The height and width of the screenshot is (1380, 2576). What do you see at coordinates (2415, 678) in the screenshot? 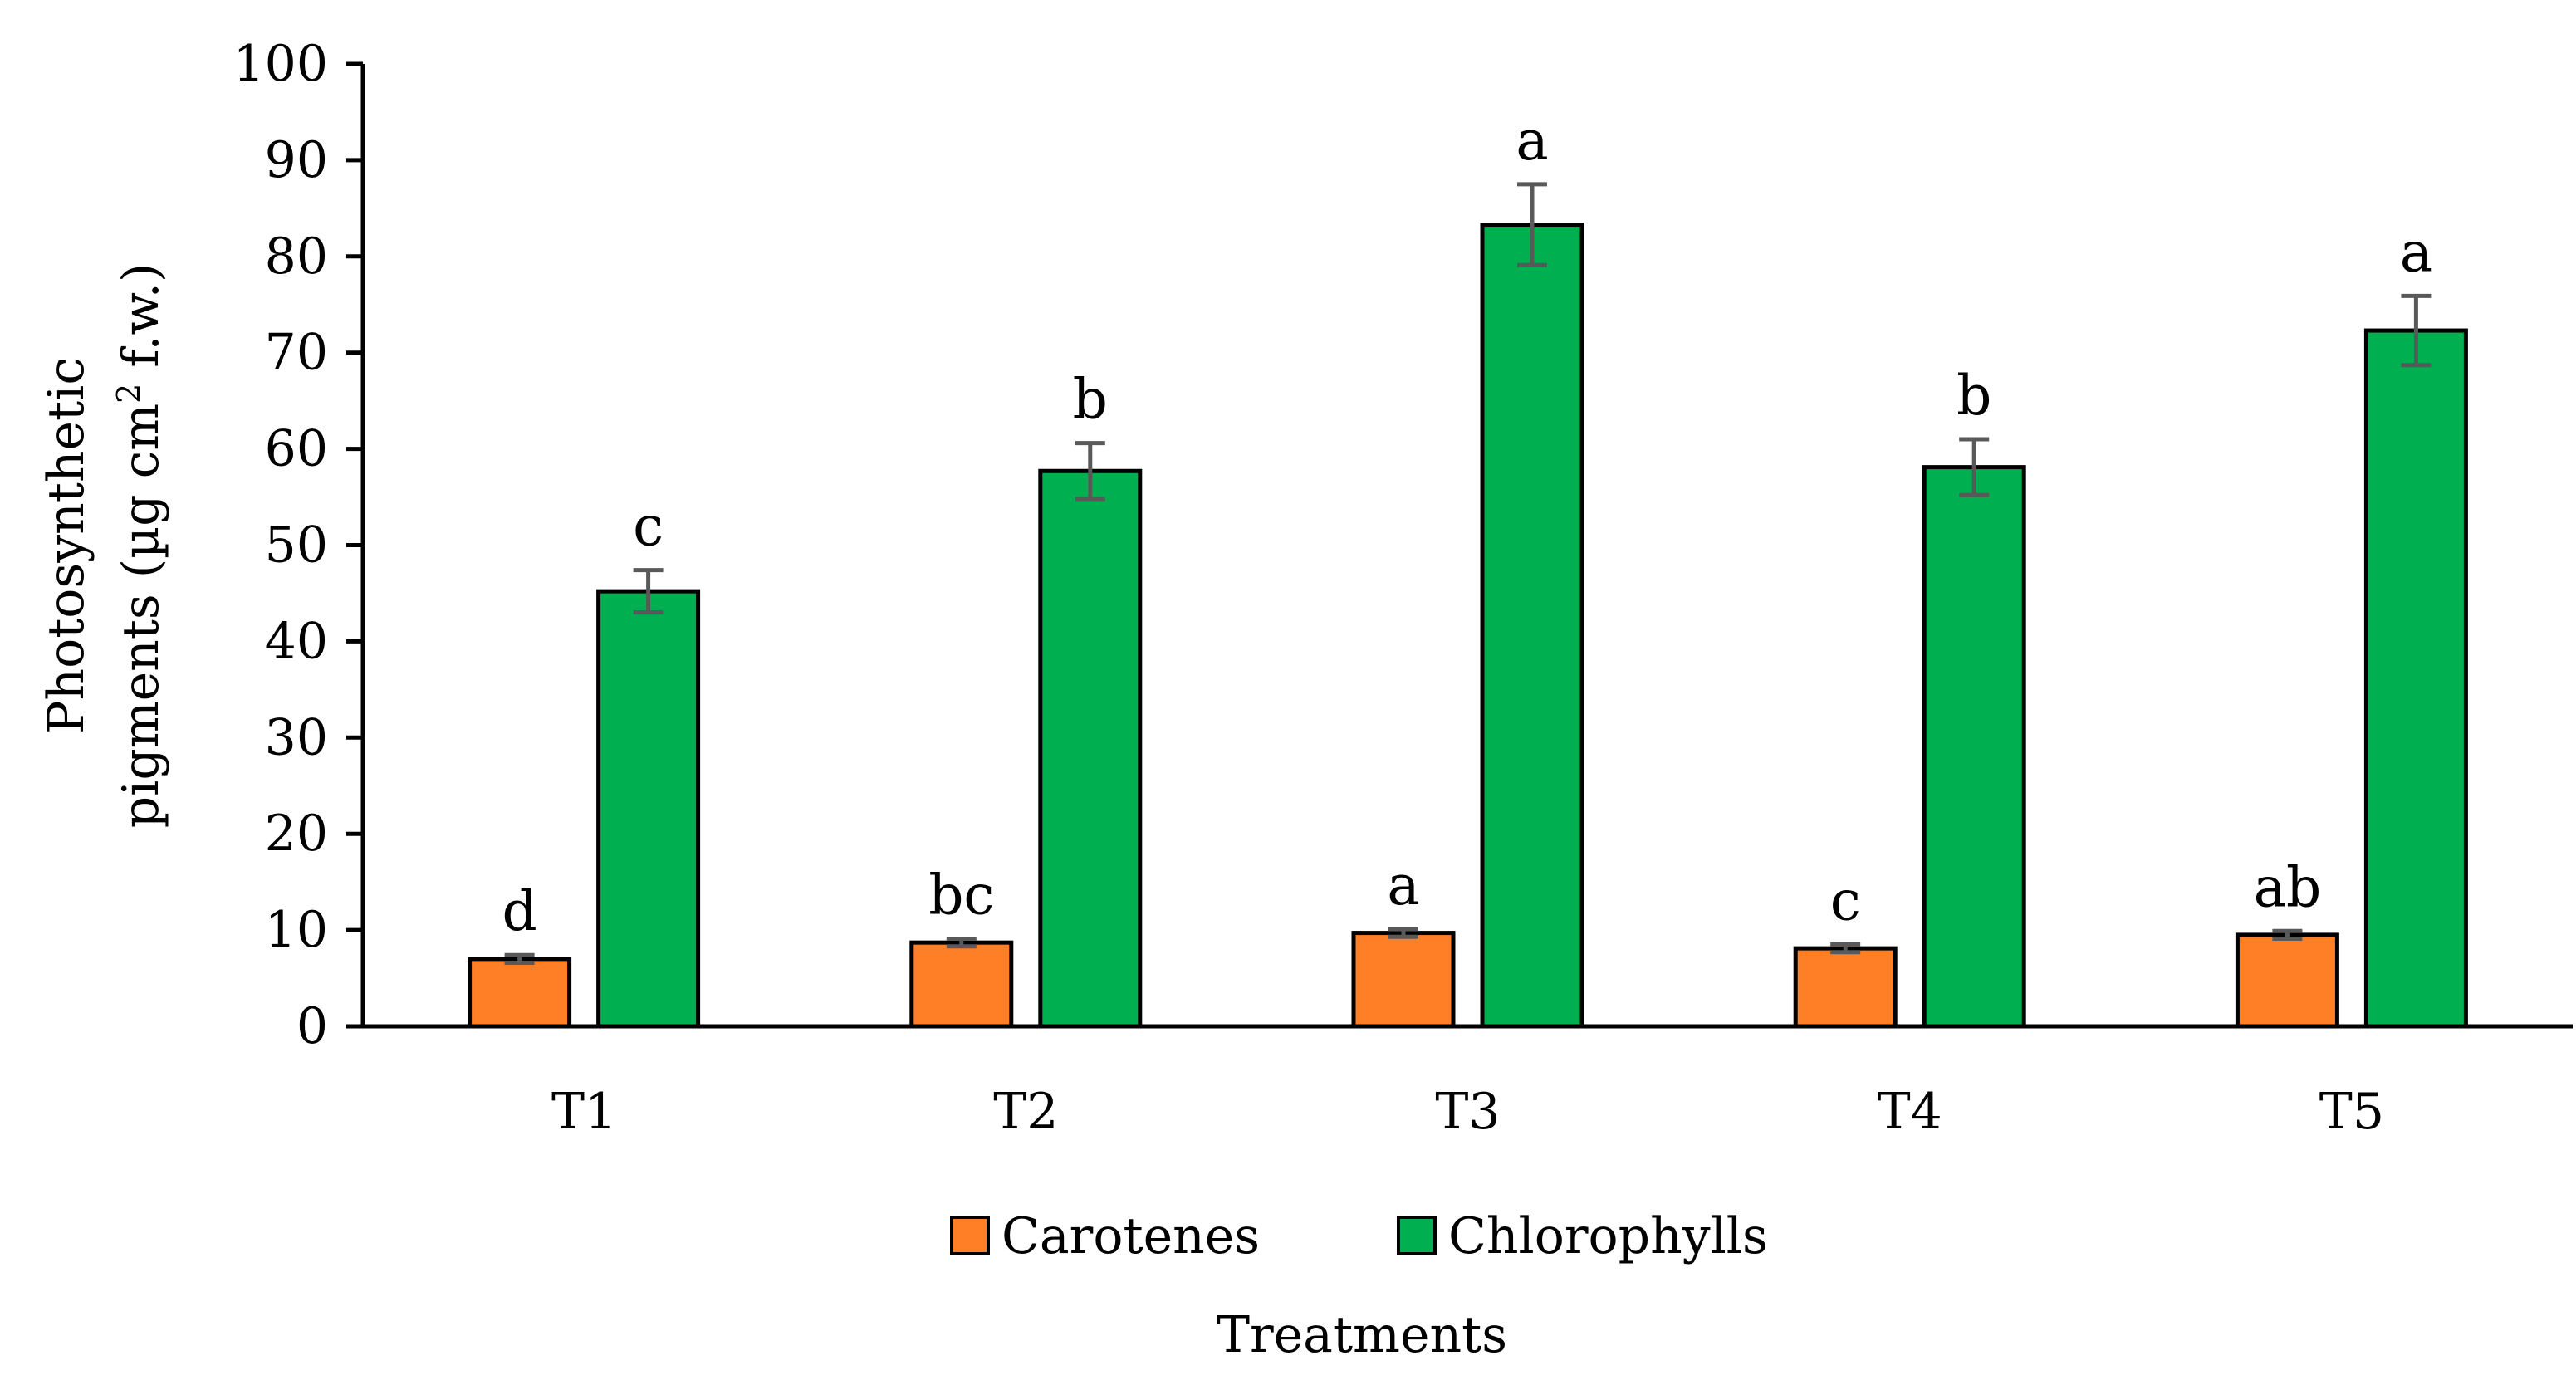
I see `bar-chlorophylls-t5` at bounding box center [2415, 678].